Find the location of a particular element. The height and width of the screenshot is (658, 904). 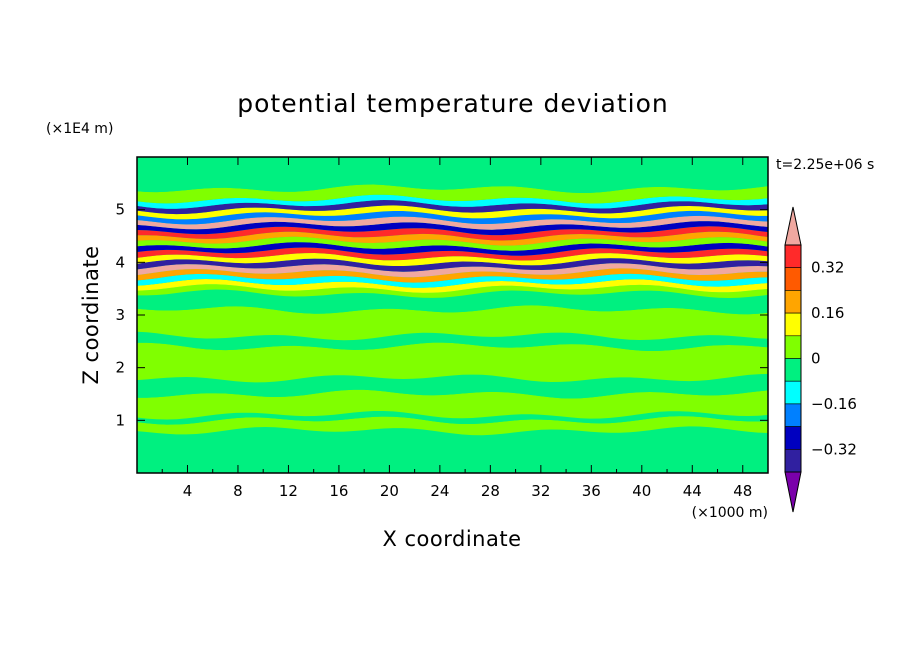

y-tick-label-2: 3 is located at coordinates (120, 315).